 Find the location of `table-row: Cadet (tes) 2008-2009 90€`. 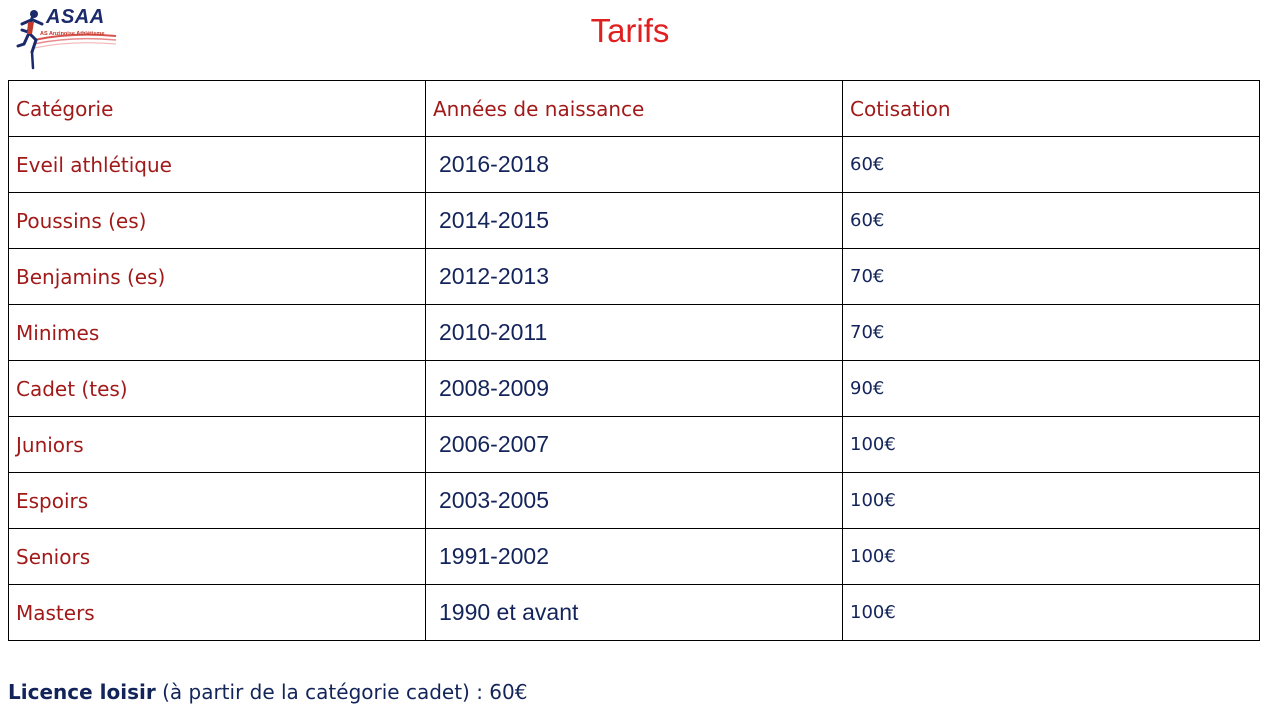

table-row: Cadet (tes) 2008-2009 90€ is located at coordinates (634, 388).